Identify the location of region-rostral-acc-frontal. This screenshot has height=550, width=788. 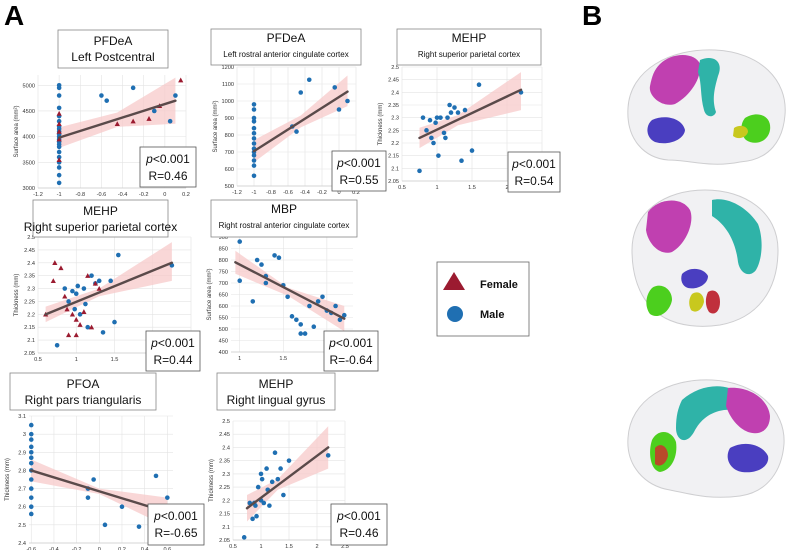
(696, 302).